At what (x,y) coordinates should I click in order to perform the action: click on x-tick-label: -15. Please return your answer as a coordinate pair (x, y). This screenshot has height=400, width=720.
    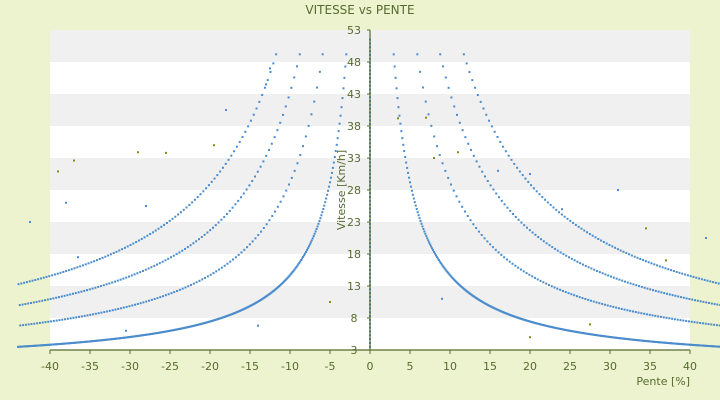
    Looking at the image, I should click on (250, 366).